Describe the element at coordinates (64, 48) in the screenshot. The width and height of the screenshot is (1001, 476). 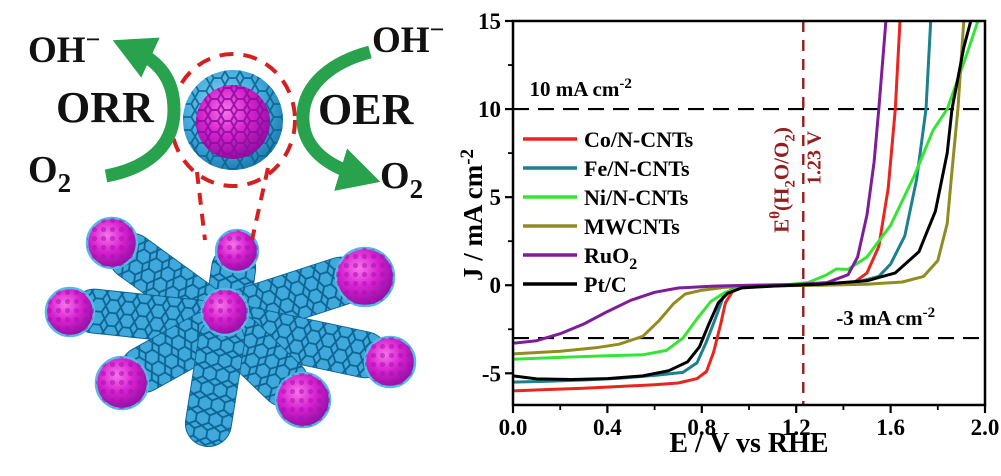
I see `oh-left-label: OH−` at that location.